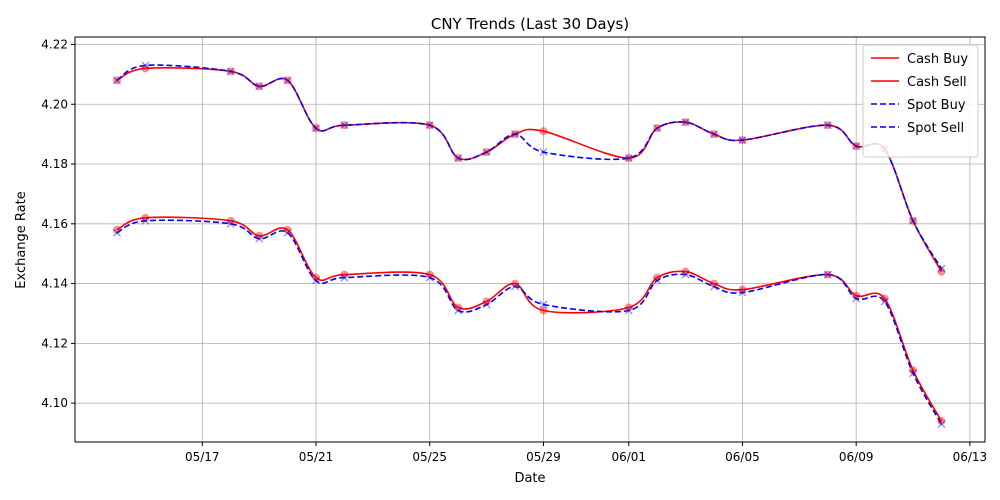  Describe the element at coordinates (530, 24) in the screenshot. I see `chart-title: CNY Trends (Last 30 Days)` at that location.